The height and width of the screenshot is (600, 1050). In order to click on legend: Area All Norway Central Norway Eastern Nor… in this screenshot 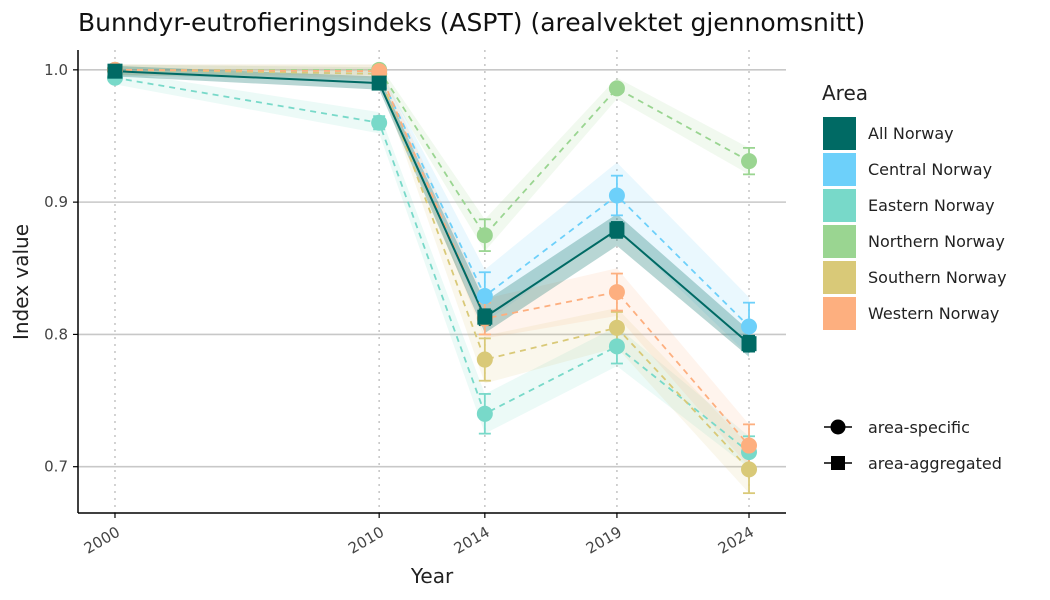, I will do `click(914, 205)`.